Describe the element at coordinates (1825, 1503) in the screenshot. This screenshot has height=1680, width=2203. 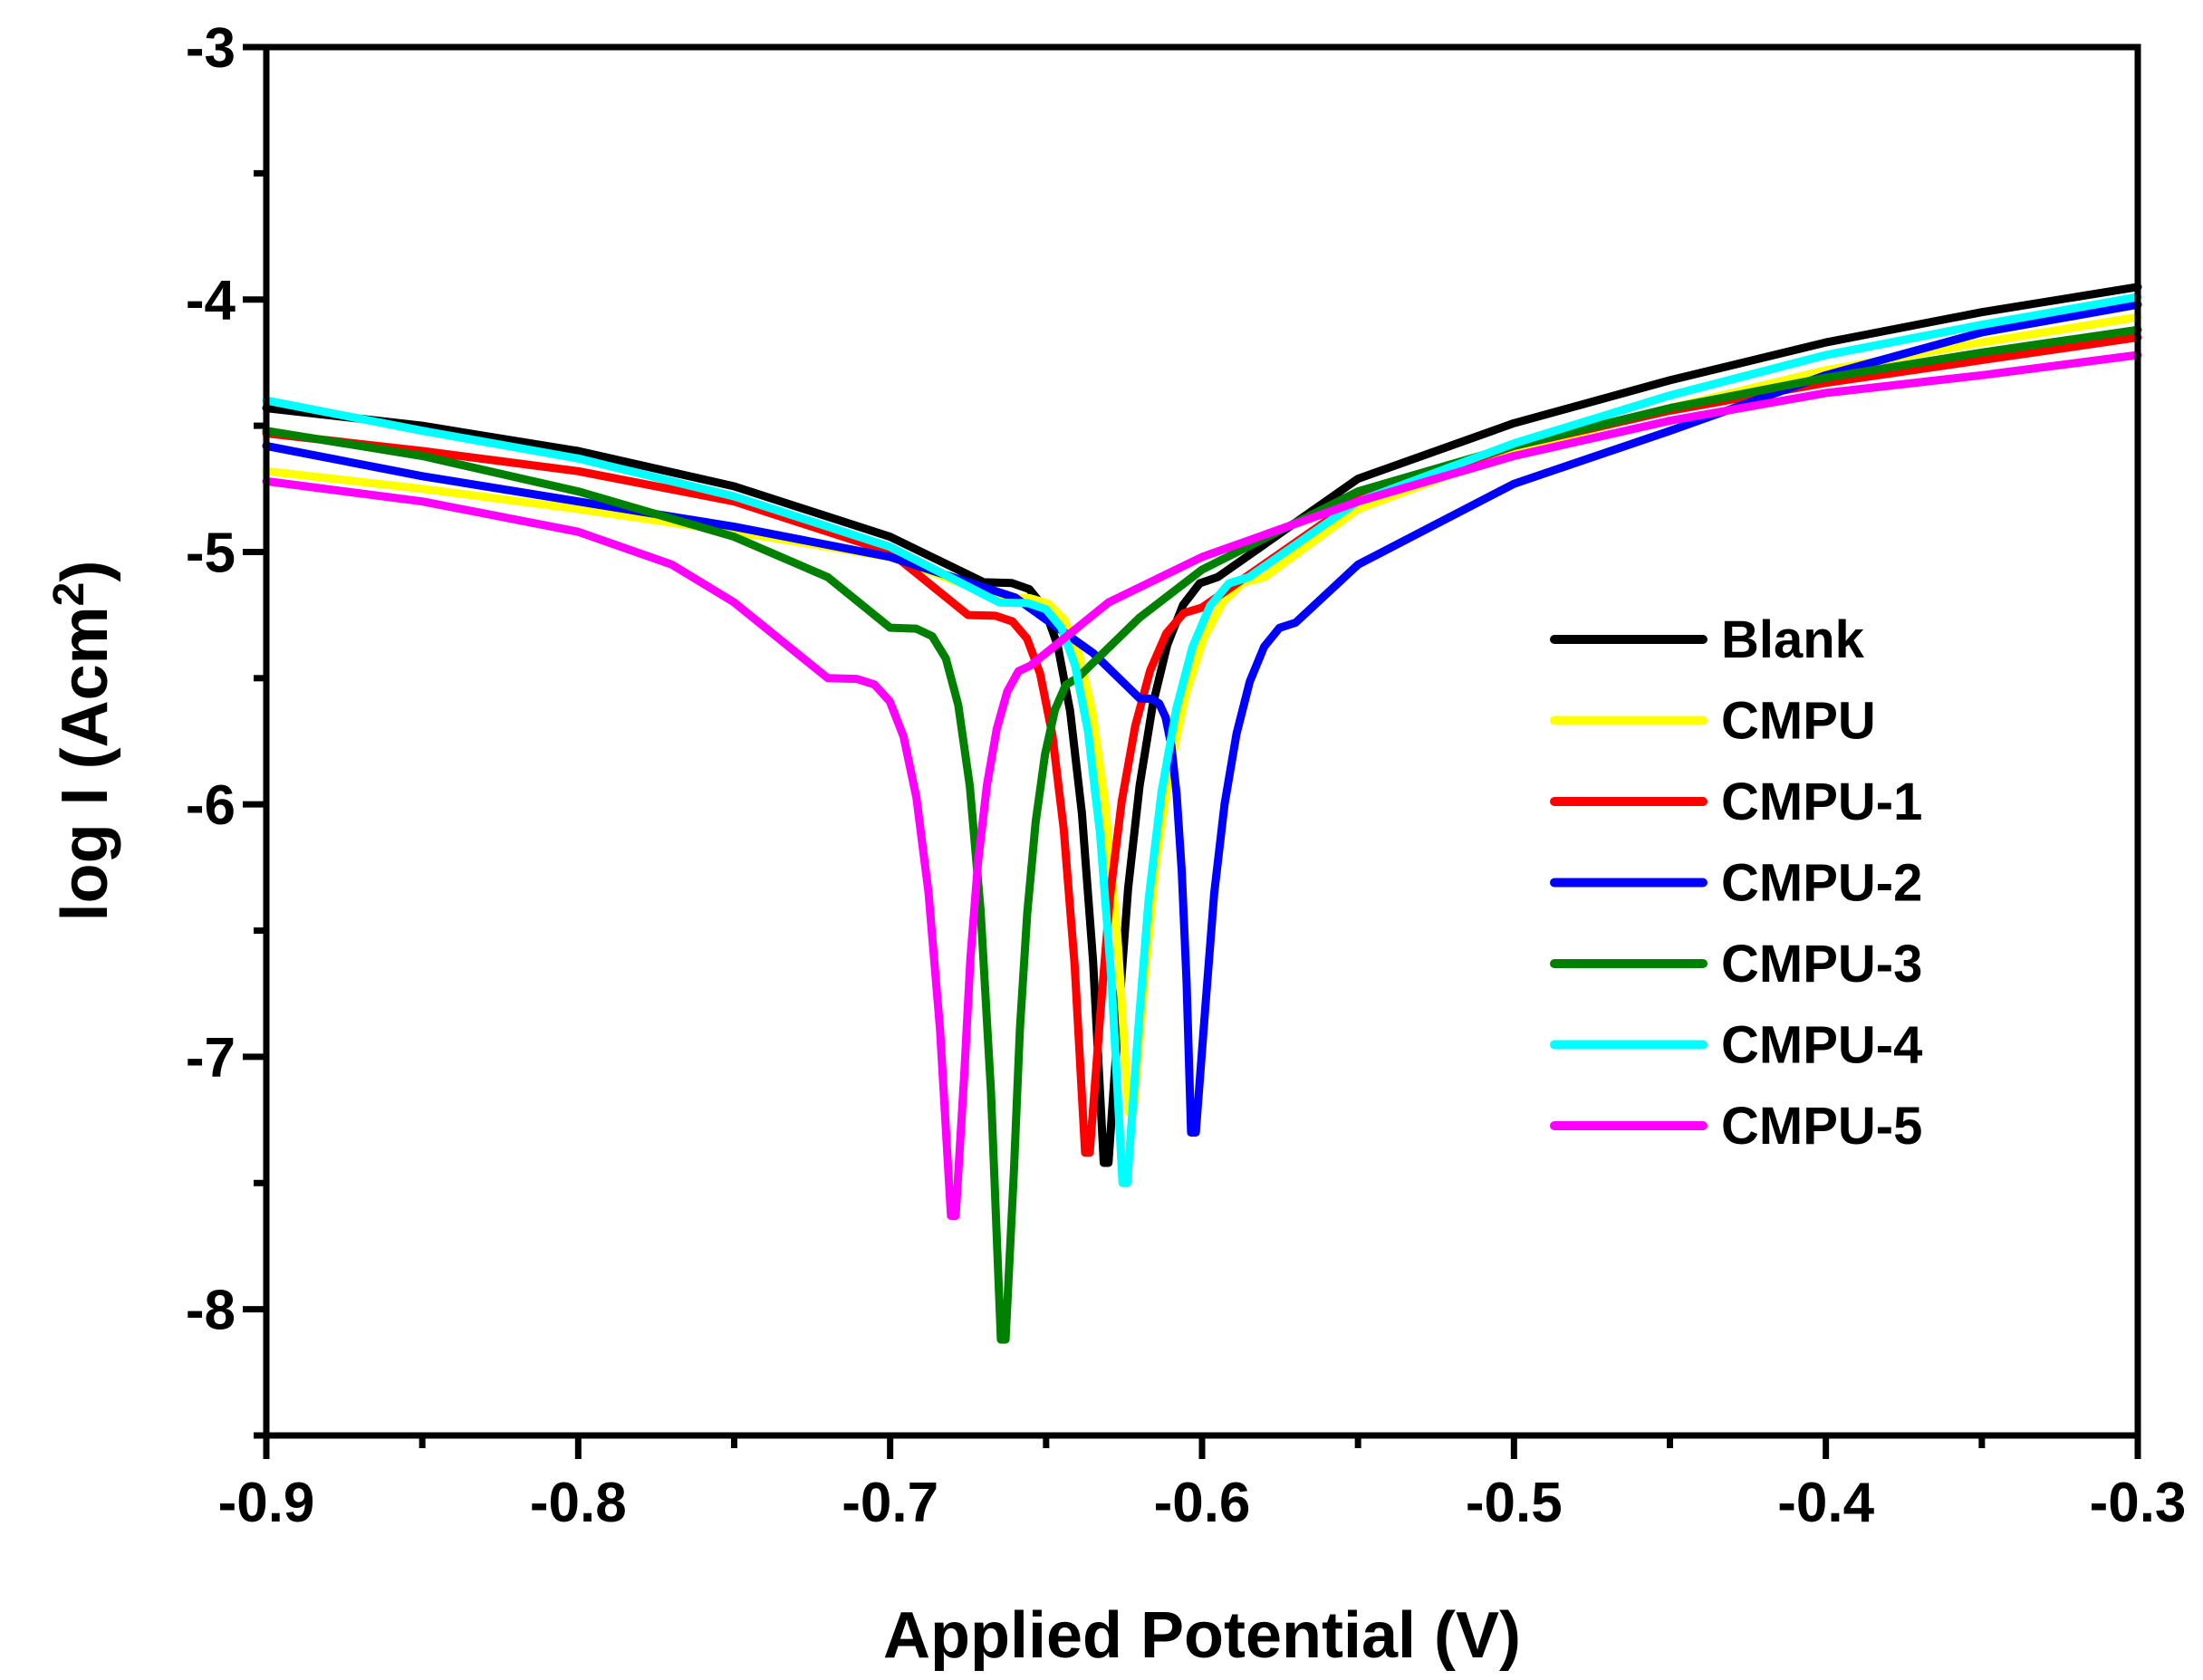
I see `x-tick-label: -0.4` at that location.